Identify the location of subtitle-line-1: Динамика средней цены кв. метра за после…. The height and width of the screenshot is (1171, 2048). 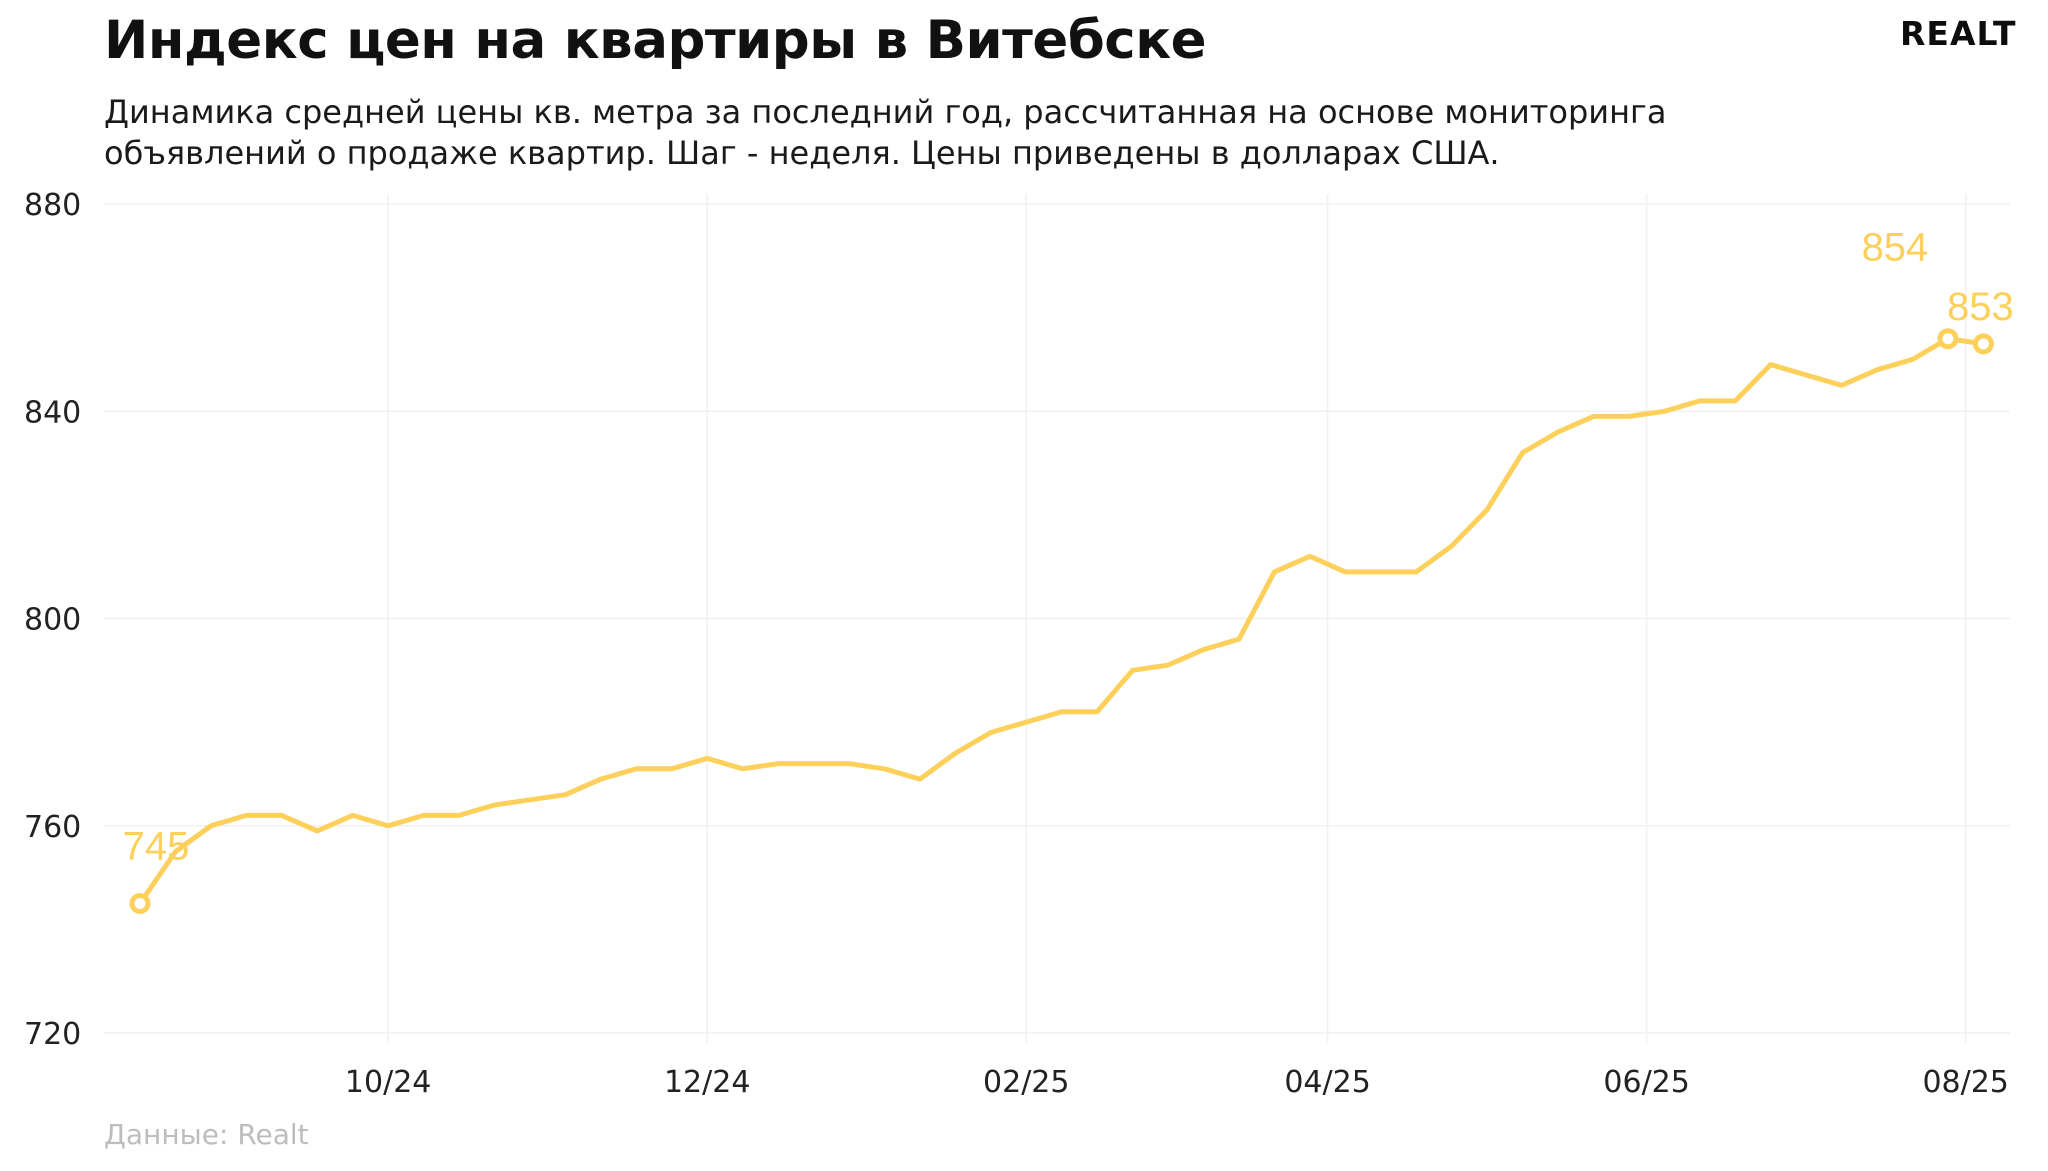
(885, 112).